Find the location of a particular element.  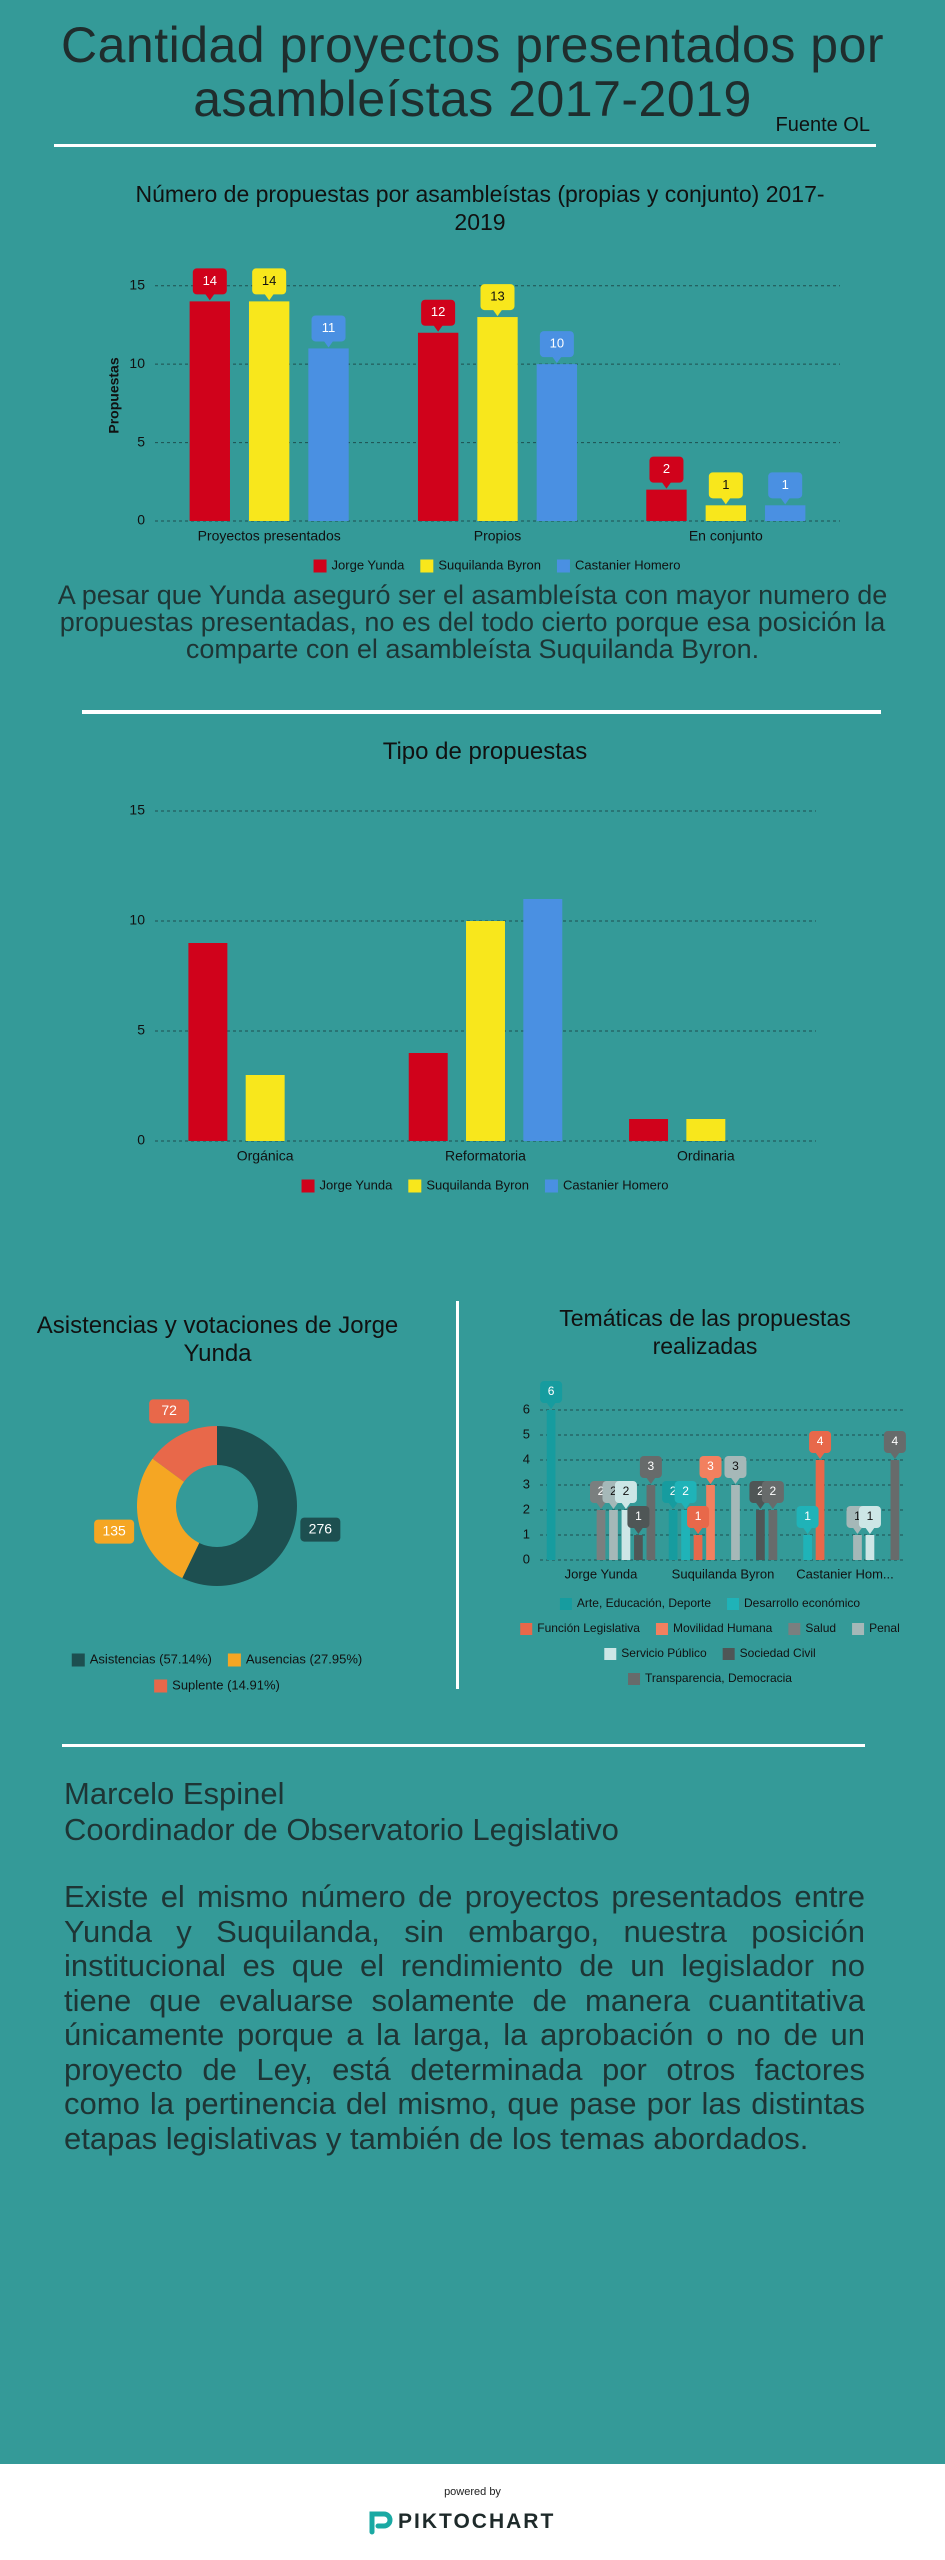

x-tick-label: Orgánica is located at coordinates (265, 1156).